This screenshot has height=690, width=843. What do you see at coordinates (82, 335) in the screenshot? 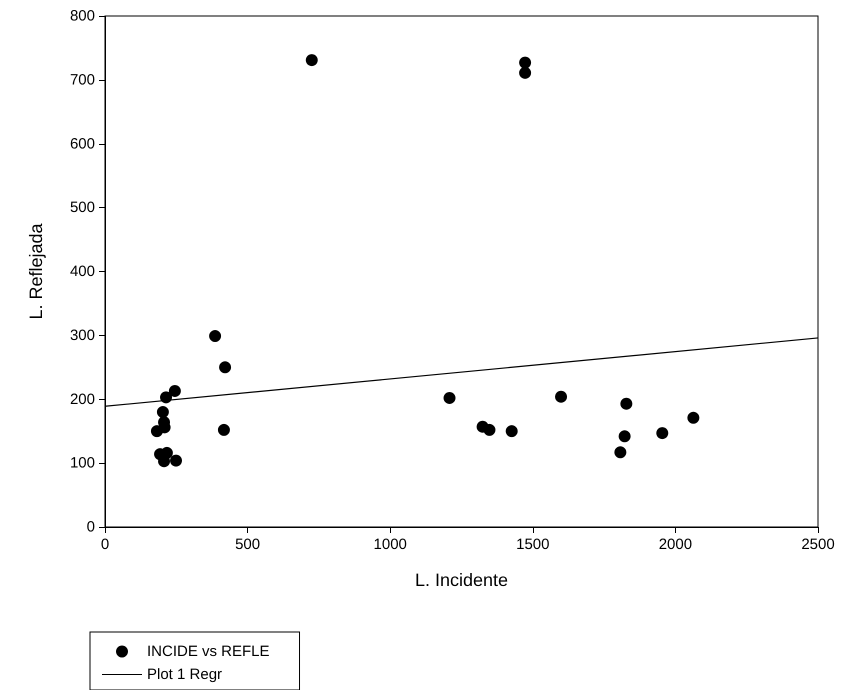
I see `y-tick-label: 300` at bounding box center [82, 335].